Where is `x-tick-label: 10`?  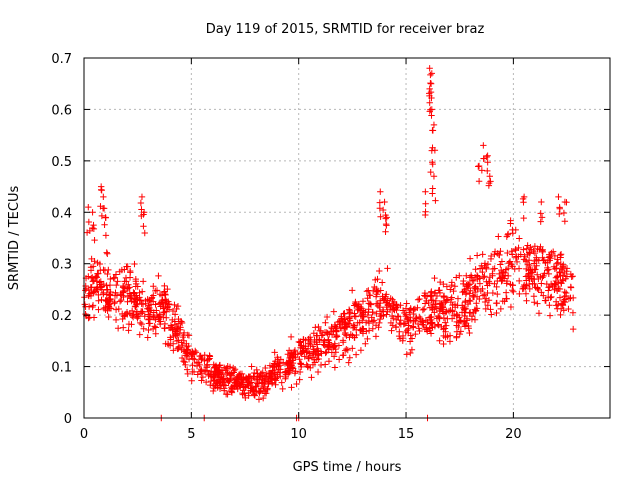
x-tick-label: 10 is located at coordinates (298, 434).